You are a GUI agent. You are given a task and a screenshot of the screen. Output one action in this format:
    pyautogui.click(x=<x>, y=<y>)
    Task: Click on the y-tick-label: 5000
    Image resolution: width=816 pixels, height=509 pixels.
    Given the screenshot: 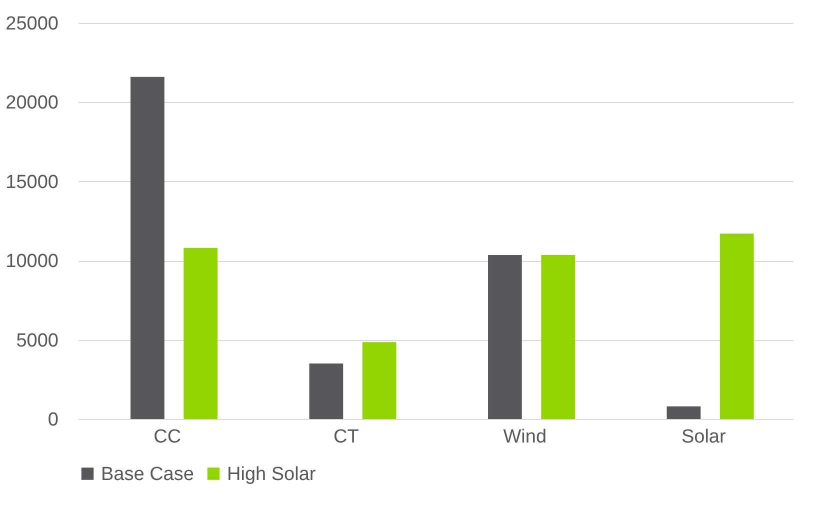 What is the action you would take?
    pyautogui.click(x=37, y=341)
    